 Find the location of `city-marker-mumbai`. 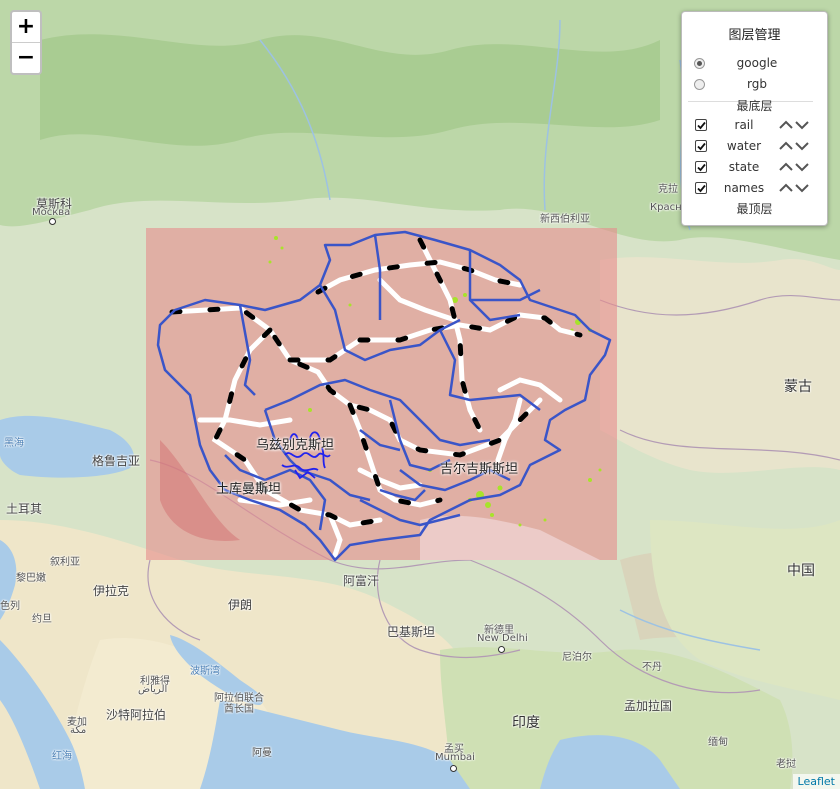

city-marker-mumbai is located at coordinates (453, 768).